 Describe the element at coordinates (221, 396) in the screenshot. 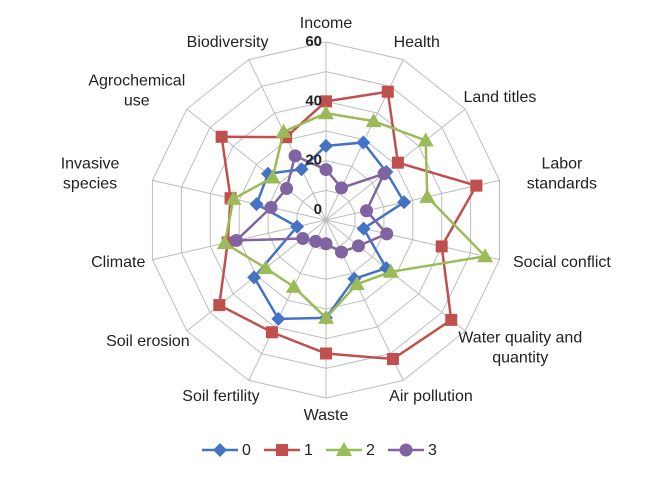

I see `category-label: Soil fertility` at that location.